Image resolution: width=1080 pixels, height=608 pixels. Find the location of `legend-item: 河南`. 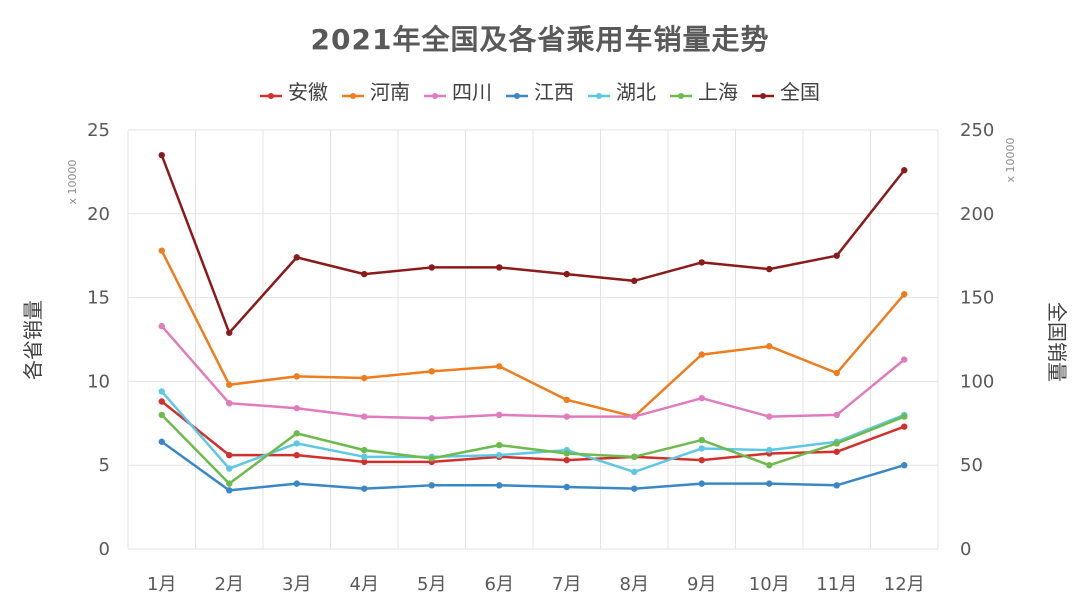

legend-item: 河南 is located at coordinates (376, 90).